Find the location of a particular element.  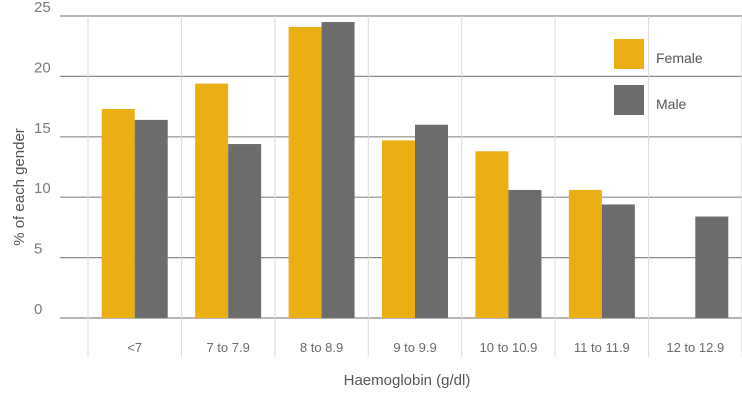

legend-label-female: Female is located at coordinates (679, 58).